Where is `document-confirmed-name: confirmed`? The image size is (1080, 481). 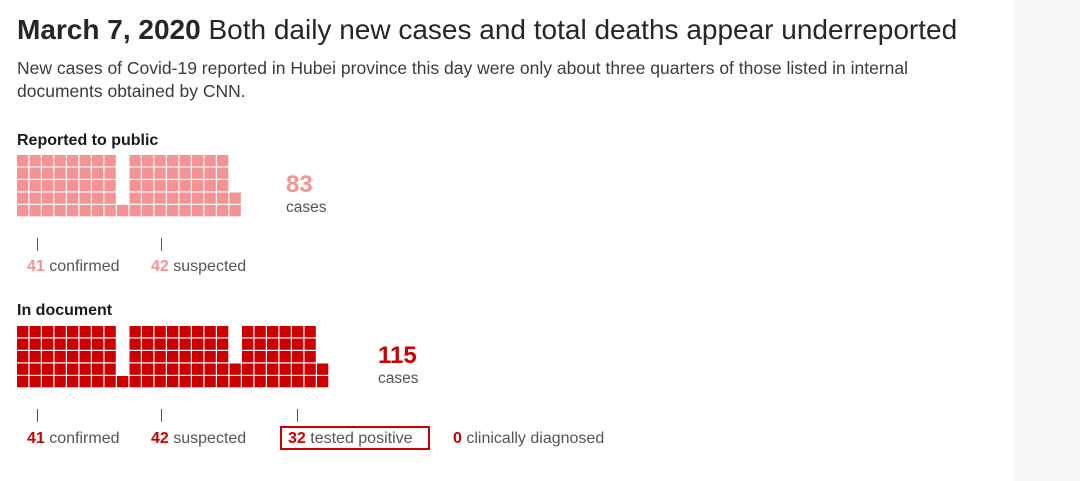
document-confirmed-name: confirmed is located at coordinates (84, 438).